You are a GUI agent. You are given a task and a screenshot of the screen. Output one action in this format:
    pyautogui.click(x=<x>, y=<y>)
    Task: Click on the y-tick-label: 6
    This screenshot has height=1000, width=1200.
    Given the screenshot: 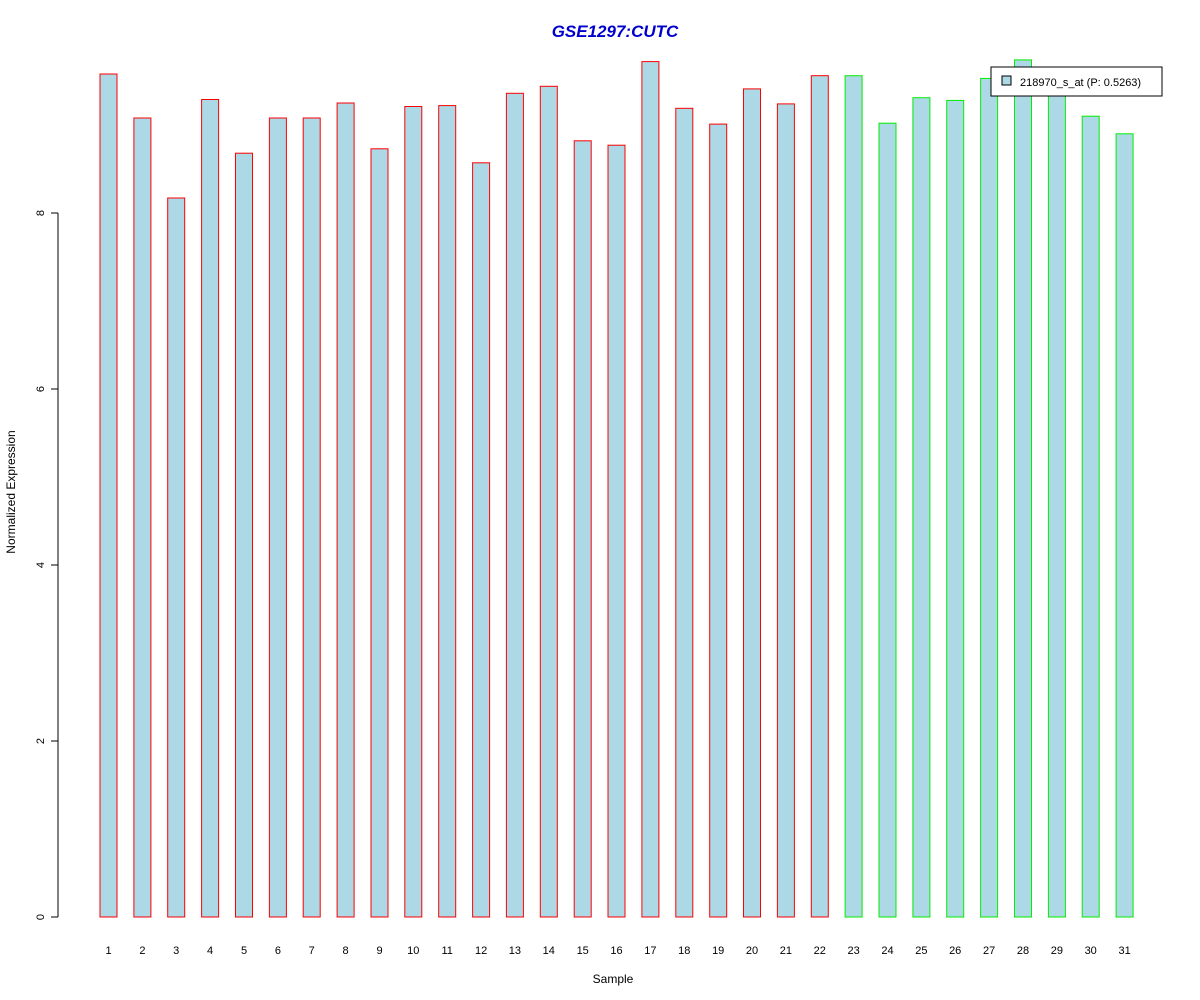 What is the action you would take?
    pyautogui.click(x=41, y=389)
    